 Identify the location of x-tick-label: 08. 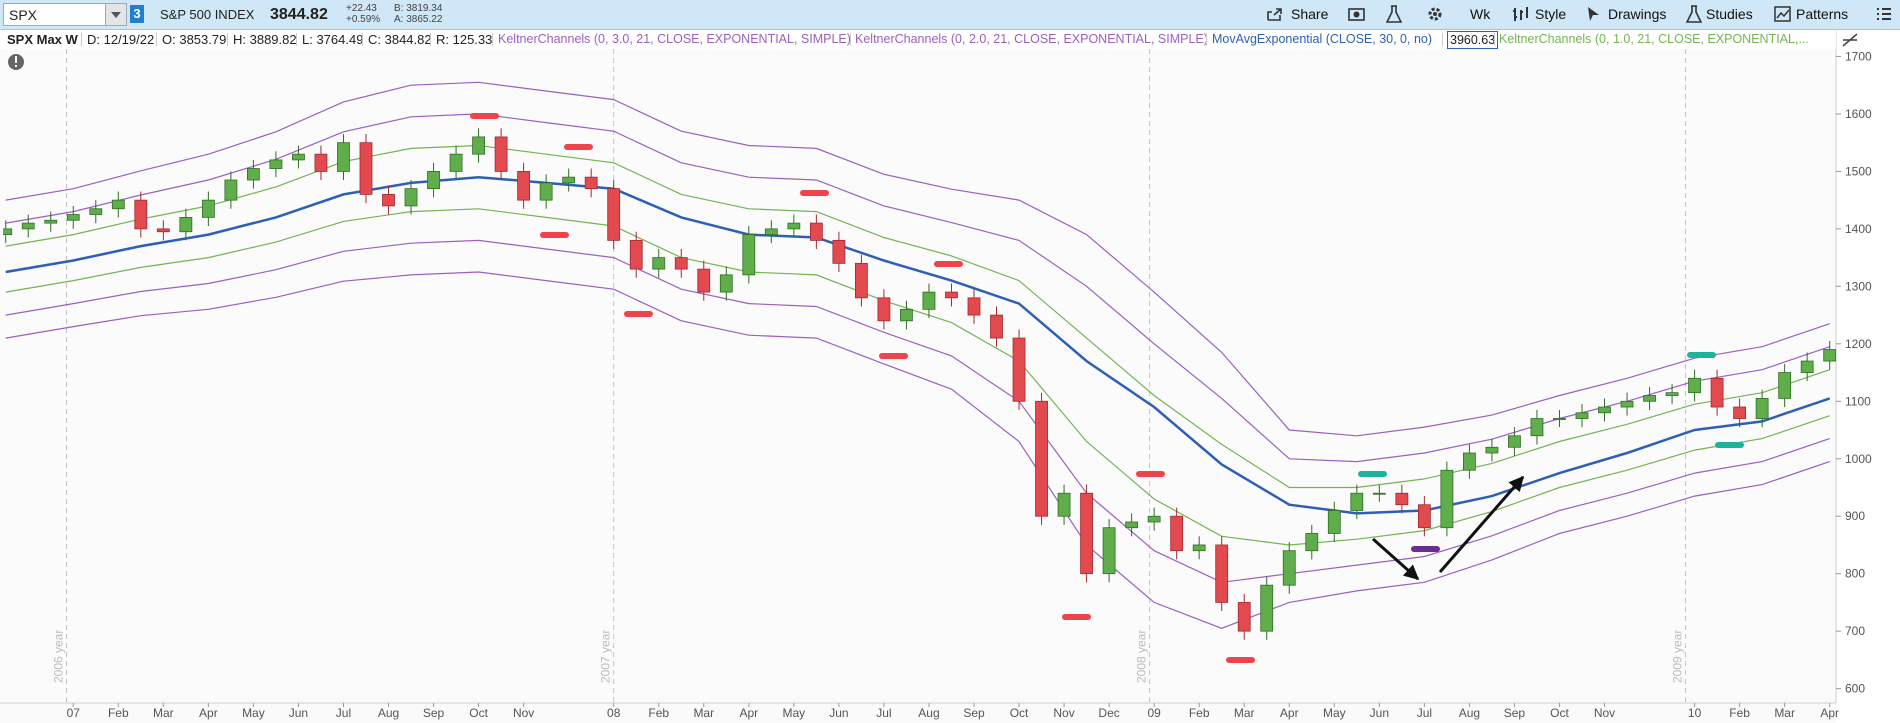
(614, 713).